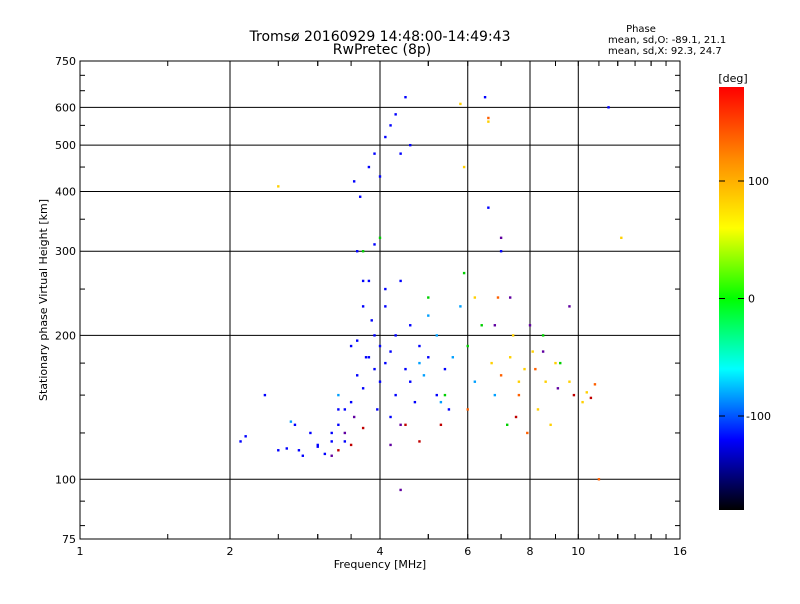  What do you see at coordinates (380, 37) in the screenshot?
I see `chart-title: Tromsø 20160929 14:48:00-14:49:43` at bounding box center [380, 37].